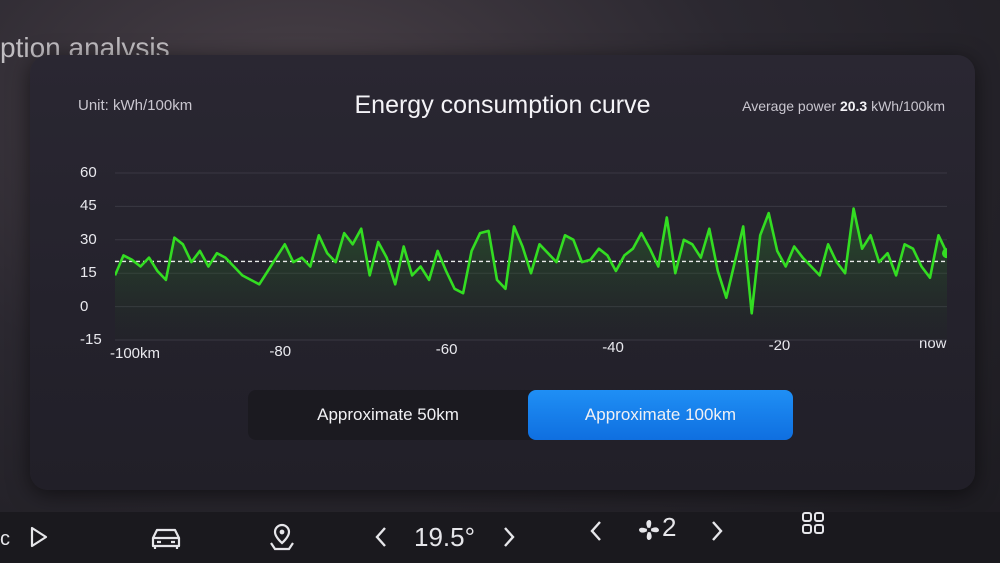 The height and width of the screenshot is (563, 1000). Describe the element at coordinates (91, 339) in the screenshot. I see `y-tick-label: -15` at that location.